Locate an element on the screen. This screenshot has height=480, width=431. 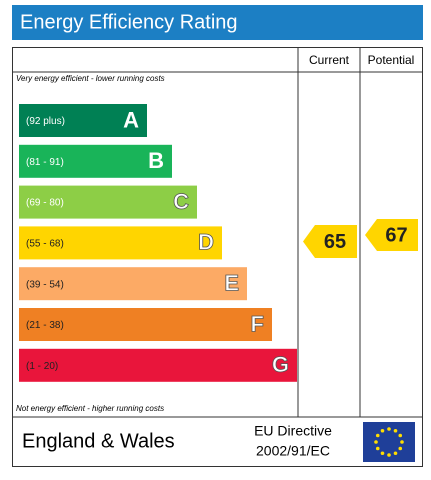
band-range: (55 - 68) is located at coordinates (45, 244).